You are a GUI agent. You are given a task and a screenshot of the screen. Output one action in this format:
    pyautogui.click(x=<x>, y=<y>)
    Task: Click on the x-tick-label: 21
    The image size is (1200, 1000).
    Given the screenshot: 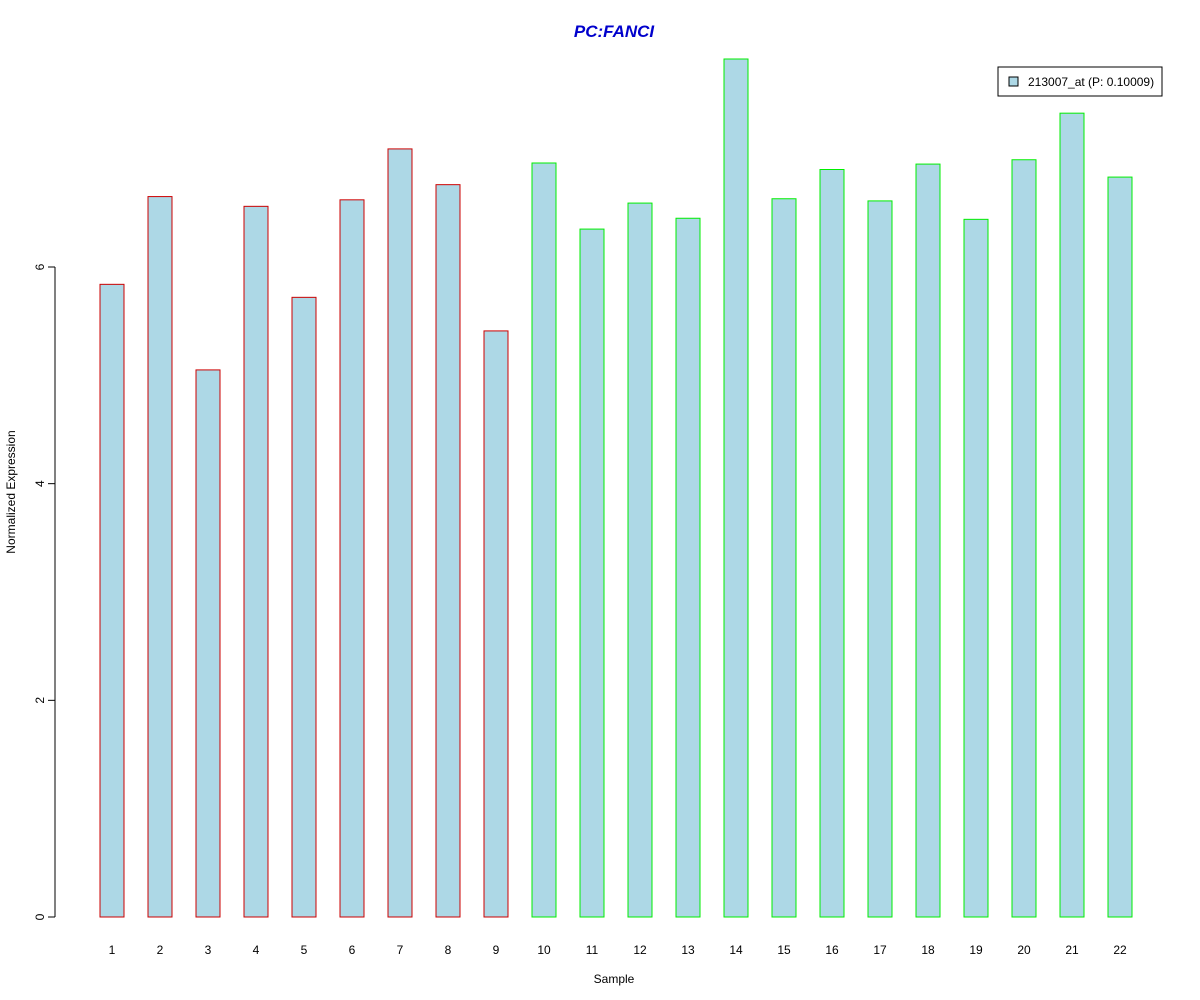 What is the action you would take?
    pyautogui.click(x=1072, y=950)
    